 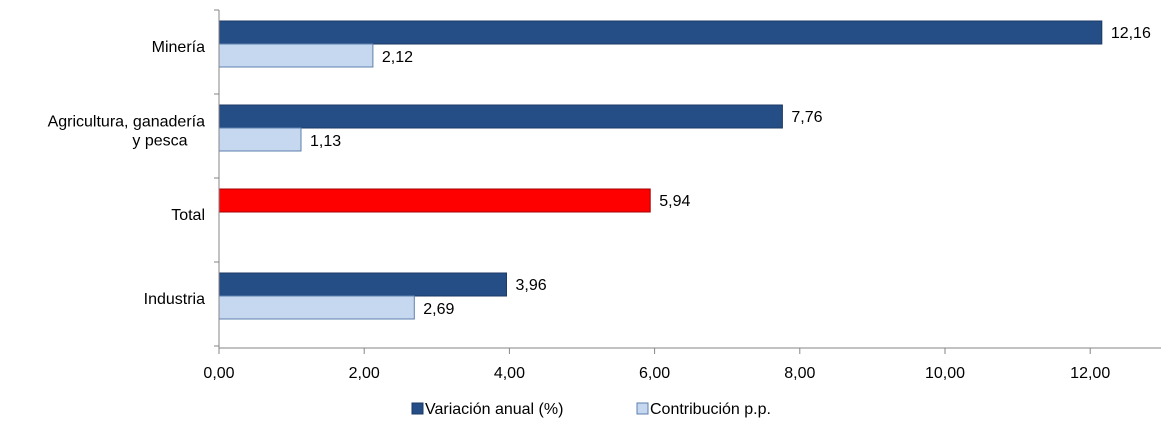 I want to click on category-label-line: Total, so click(x=188, y=215).